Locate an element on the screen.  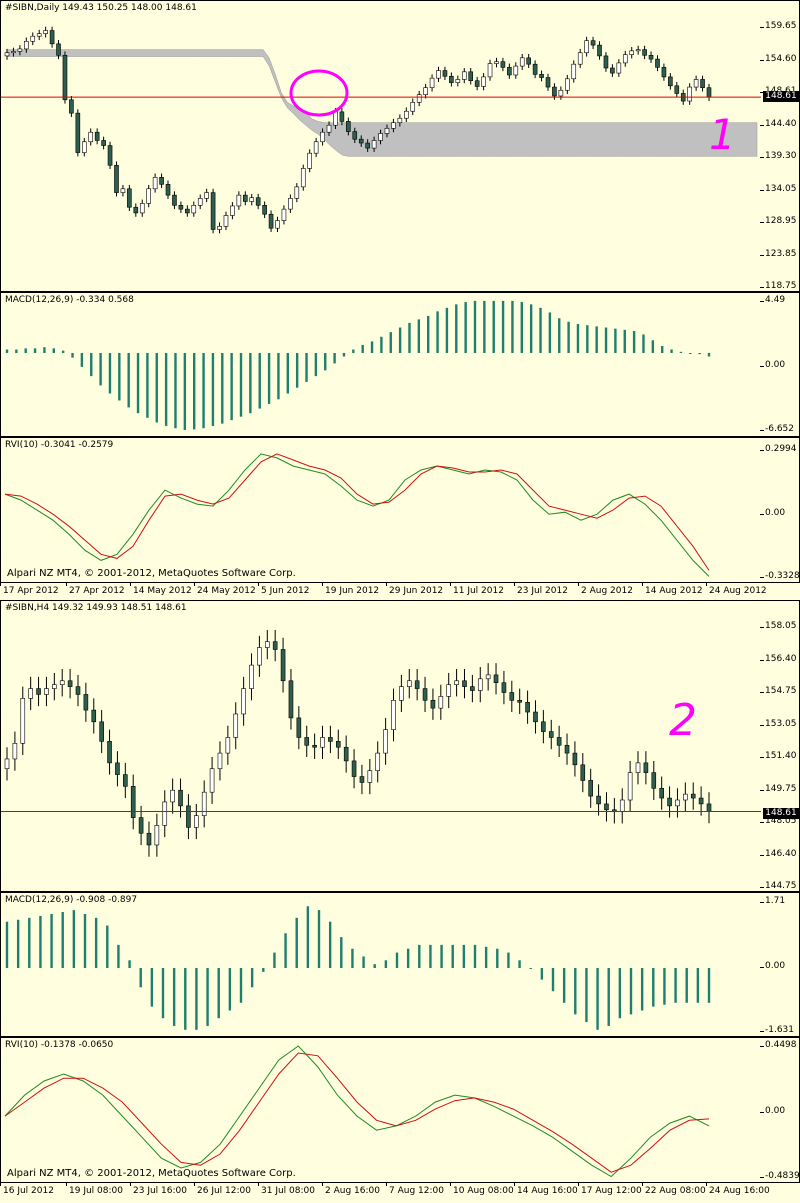
h4-price-tick-label: 144.75 is located at coordinates (781, 886).